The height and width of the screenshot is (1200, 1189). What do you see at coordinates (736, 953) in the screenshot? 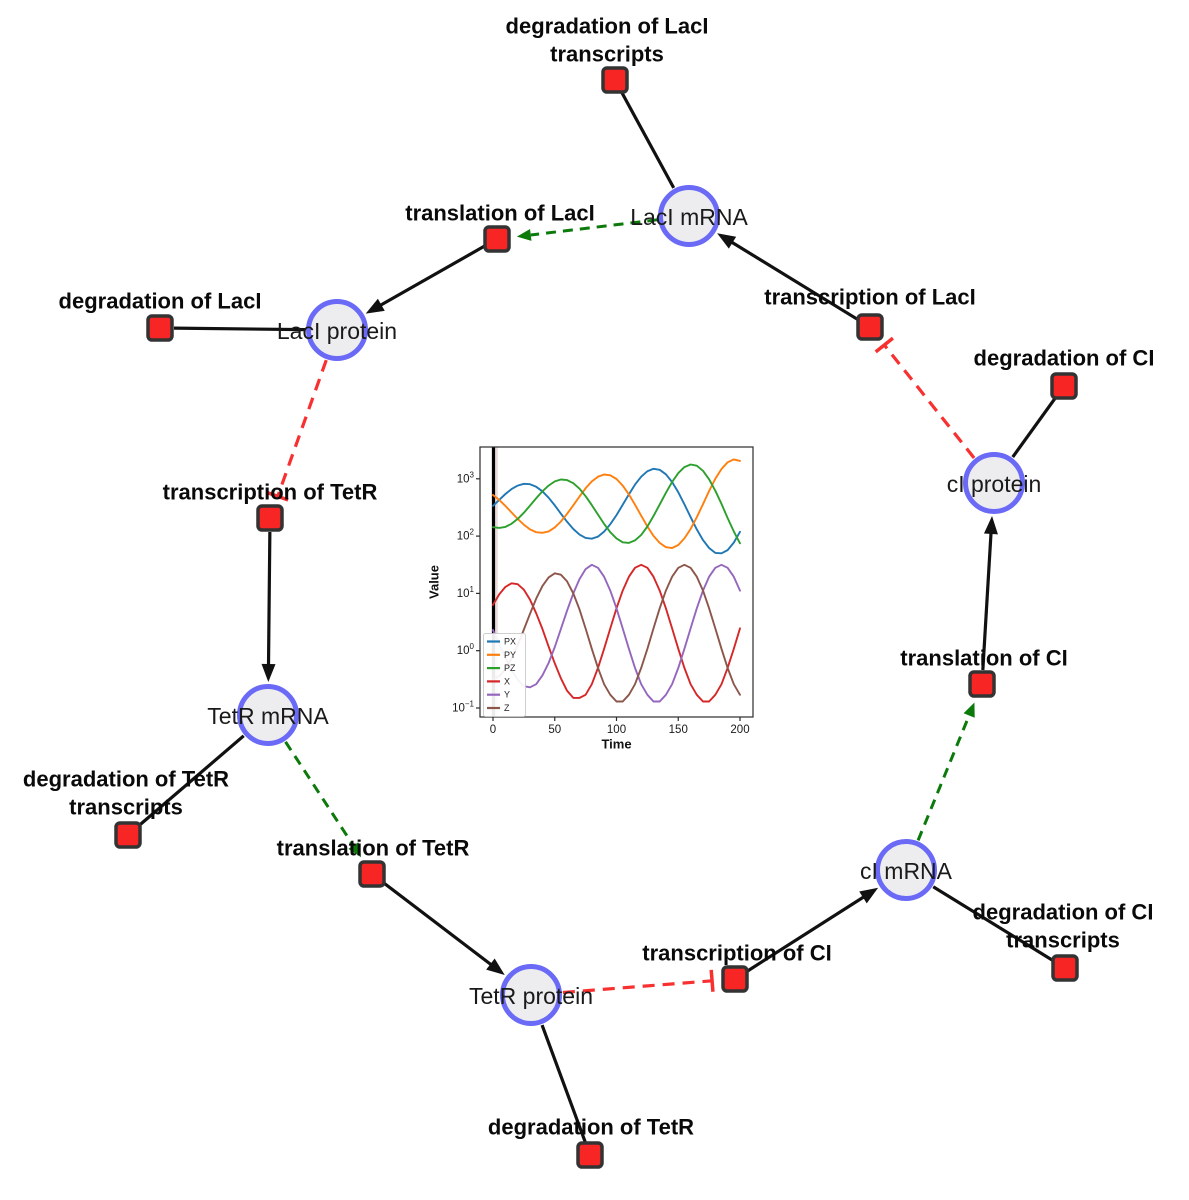
I see `reaction-label-transcription-ci: transcription of CI` at bounding box center [736, 953].